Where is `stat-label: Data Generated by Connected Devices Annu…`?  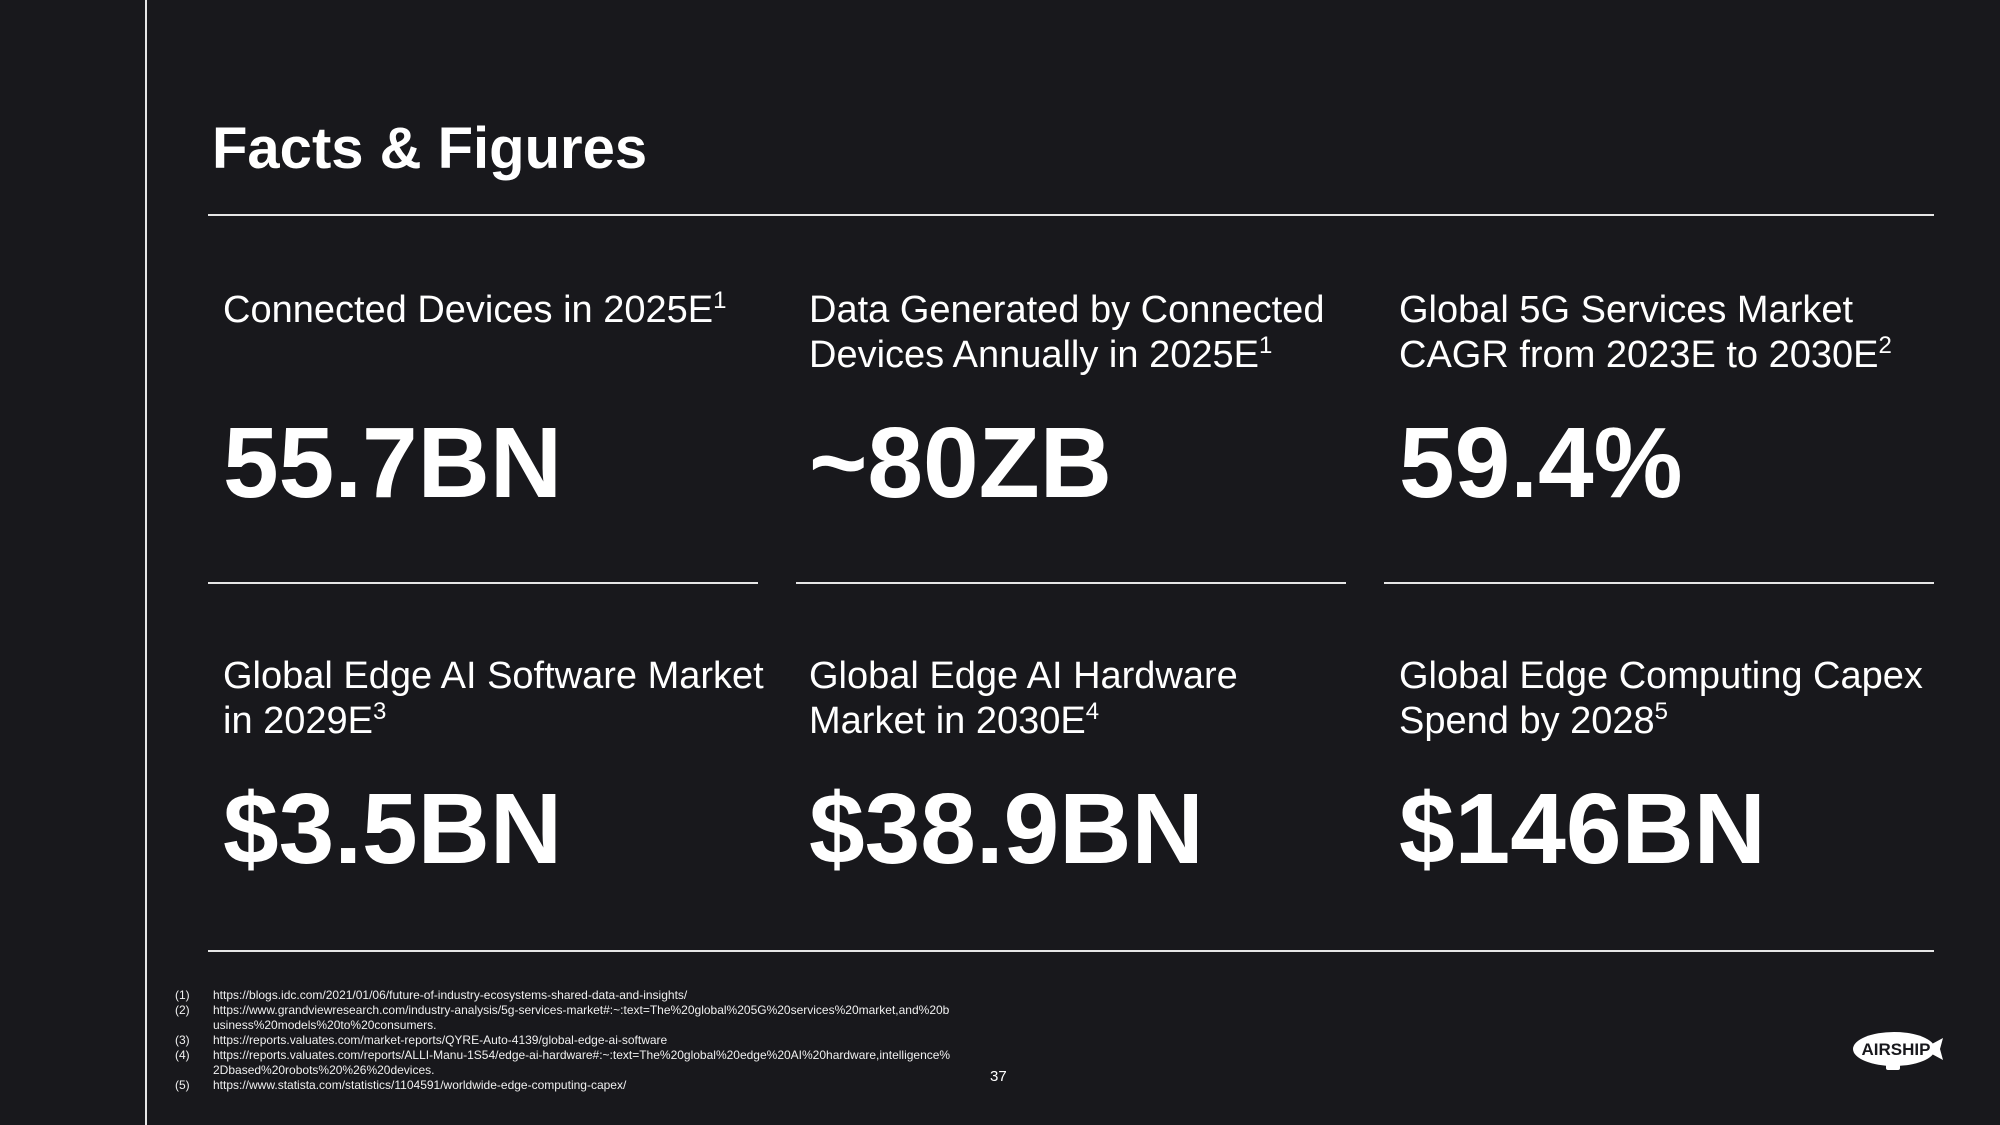 stat-label: Data Generated by Connected Devices Annu… is located at coordinates (1067, 332).